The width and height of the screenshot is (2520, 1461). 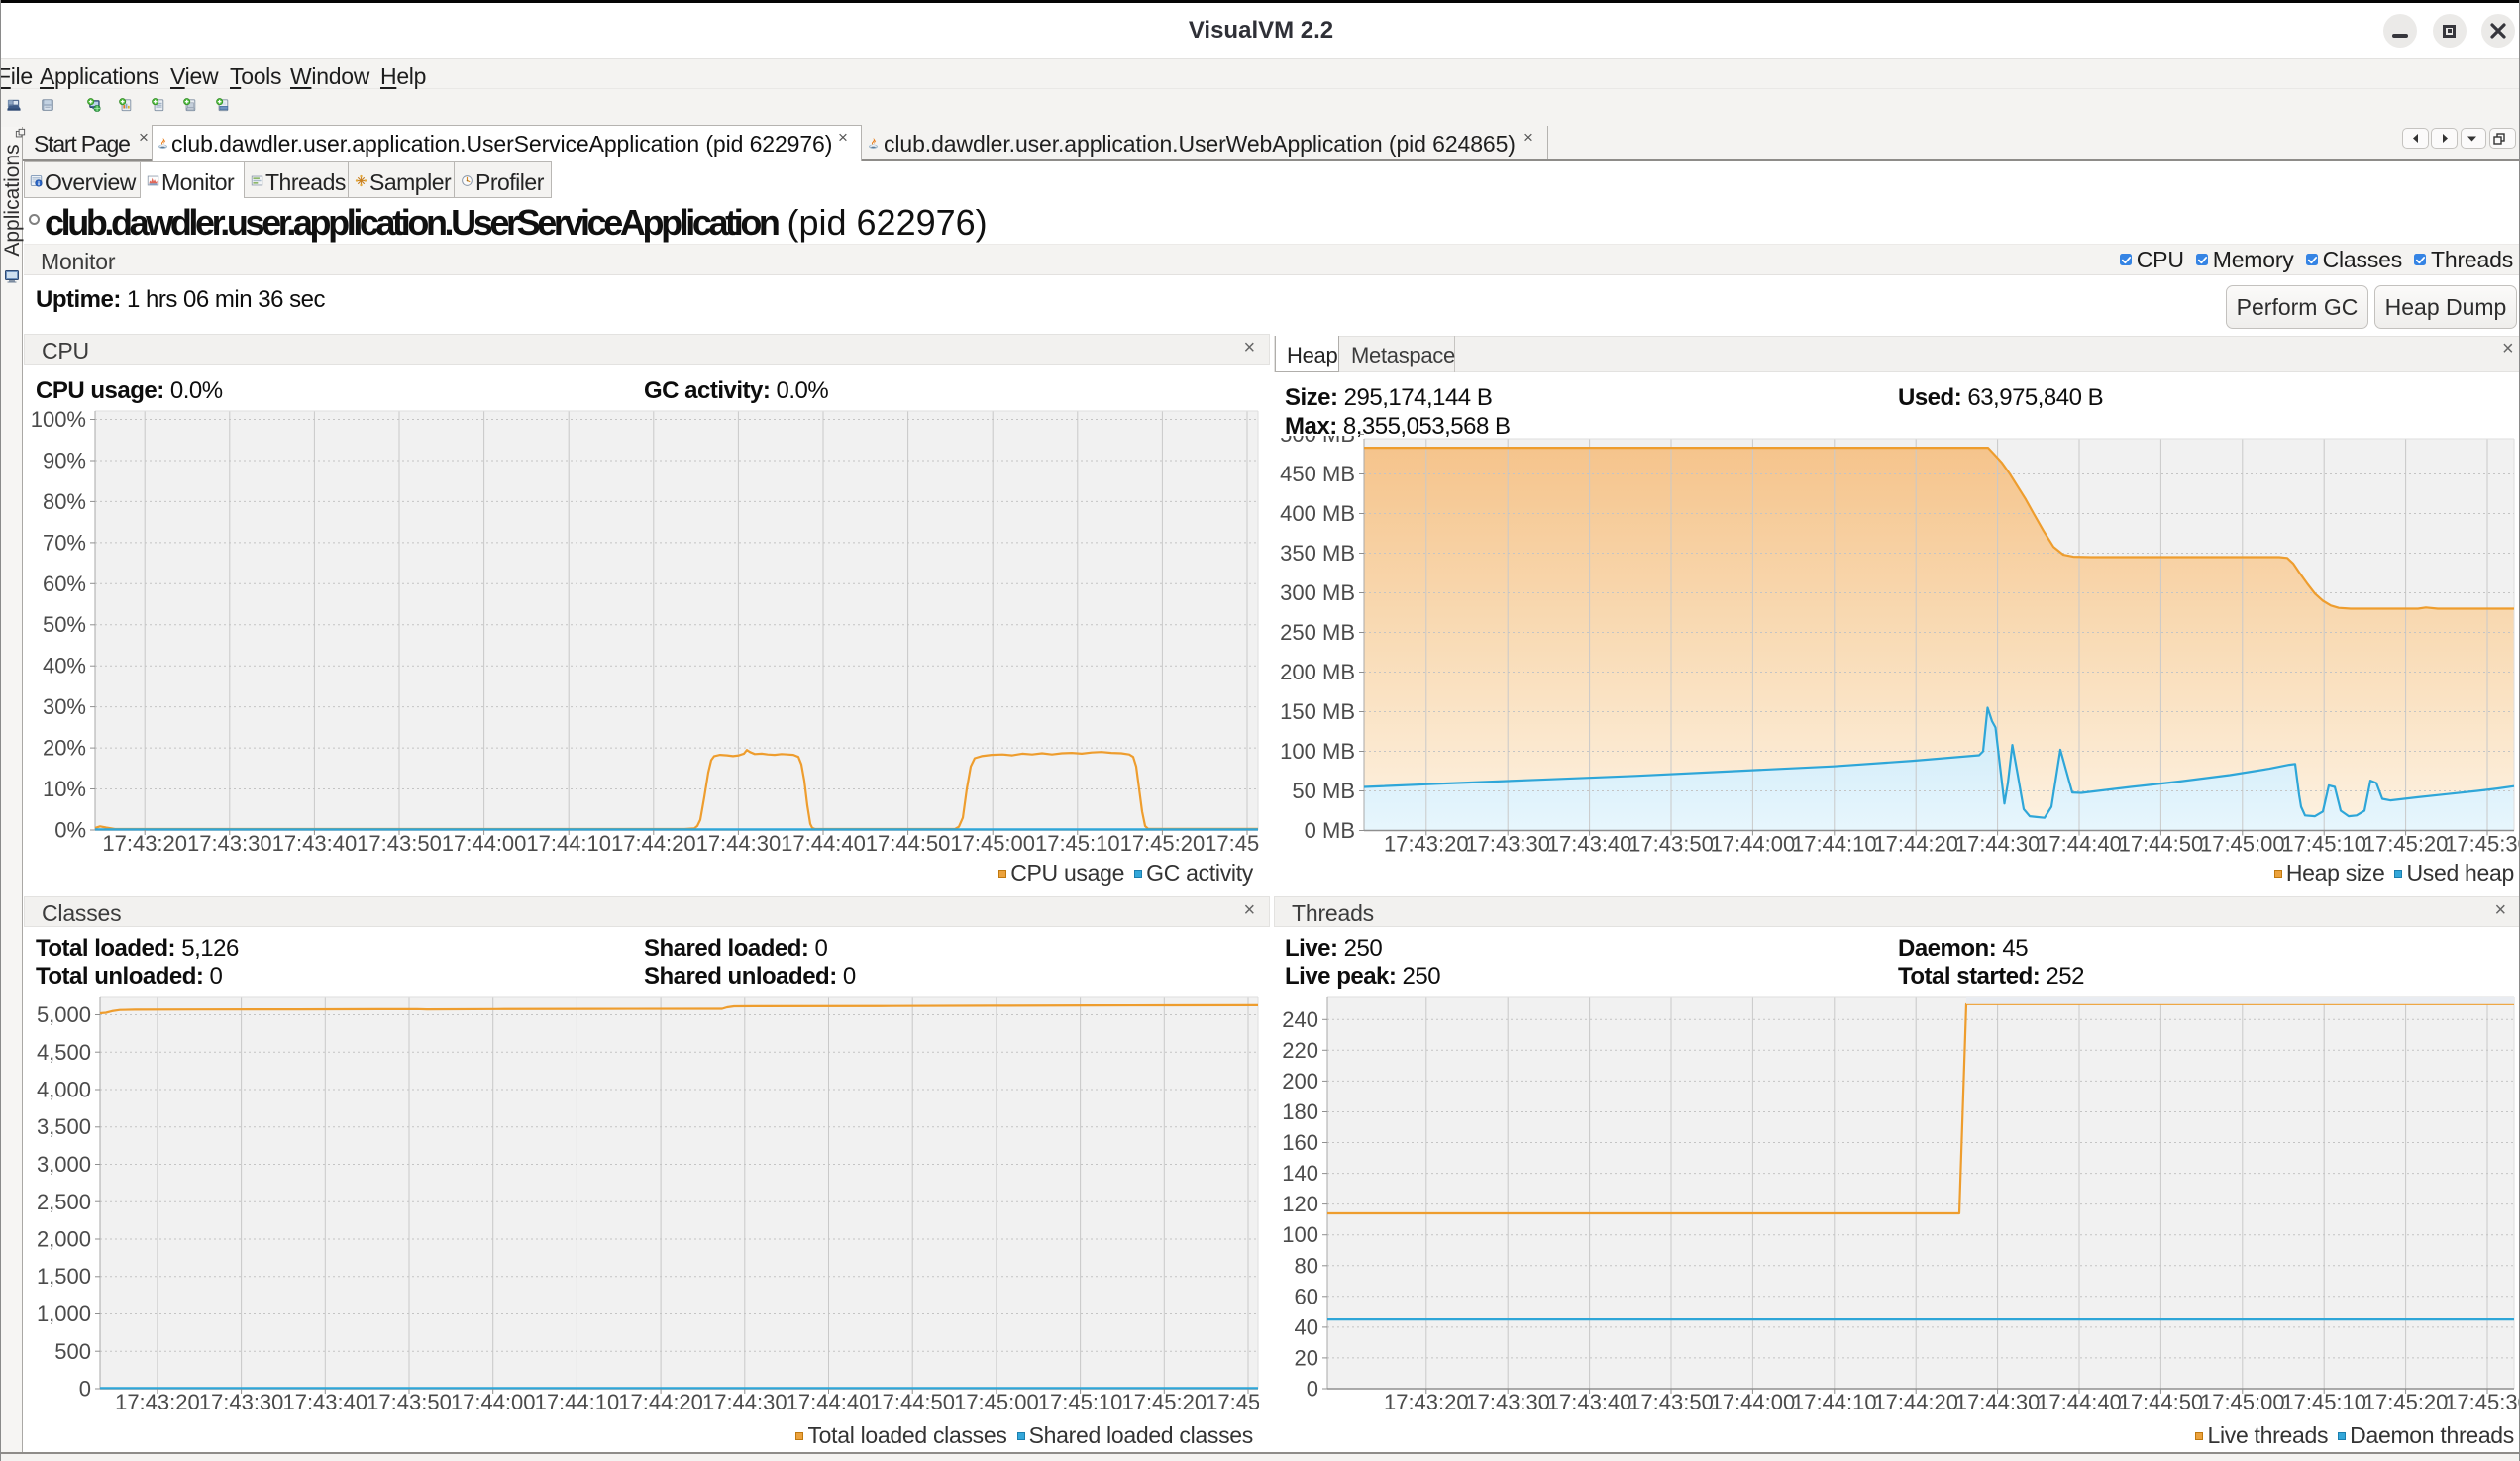 What do you see at coordinates (1306, 1357) in the screenshot?
I see `svg-text: 20` at bounding box center [1306, 1357].